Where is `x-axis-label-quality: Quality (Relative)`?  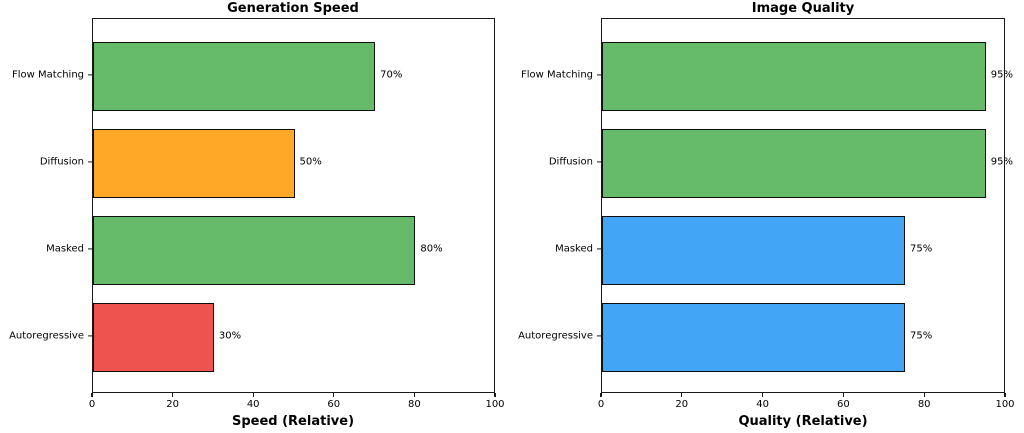 x-axis-label-quality: Quality (Relative) is located at coordinates (803, 421).